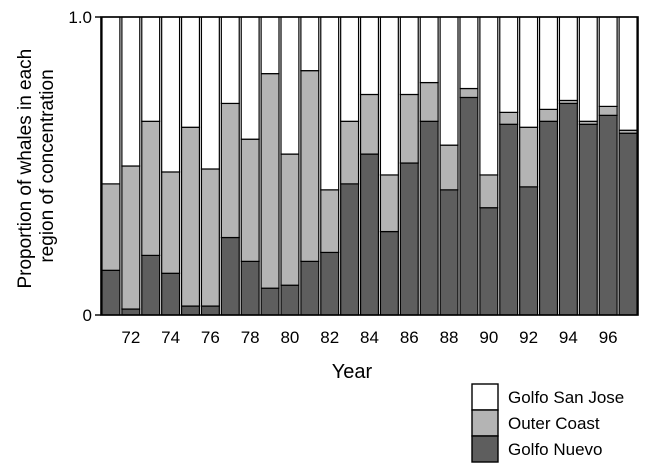 This screenshot has width=648, height=466. Describe the element at coordinates (289, 337) in the screenshot. I see `x-tick-label: 80` at that location.